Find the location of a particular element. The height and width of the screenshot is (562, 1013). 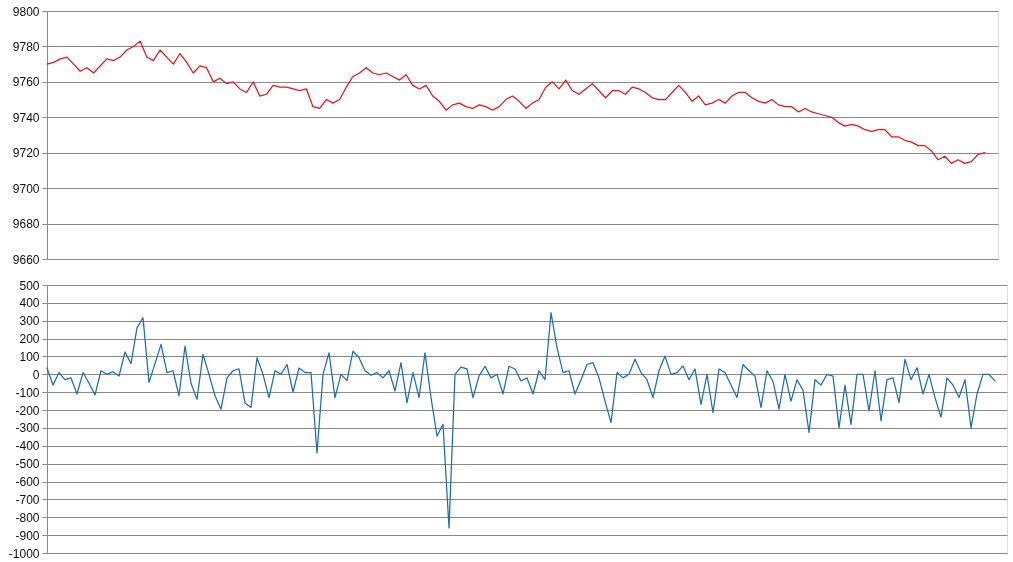

y-tick-label: 9660 is located at coordinates (26, 259).